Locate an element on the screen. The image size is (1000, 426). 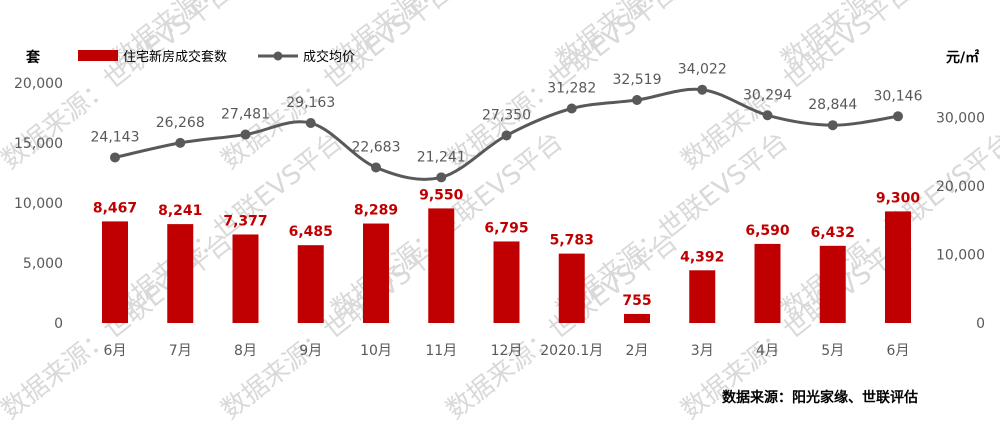
x-axis: 6月 7月 8月 9月 10月 11月 12月 2020.1月 2月 3月 4月 5月 6月 is located at coordinates (507, 351).